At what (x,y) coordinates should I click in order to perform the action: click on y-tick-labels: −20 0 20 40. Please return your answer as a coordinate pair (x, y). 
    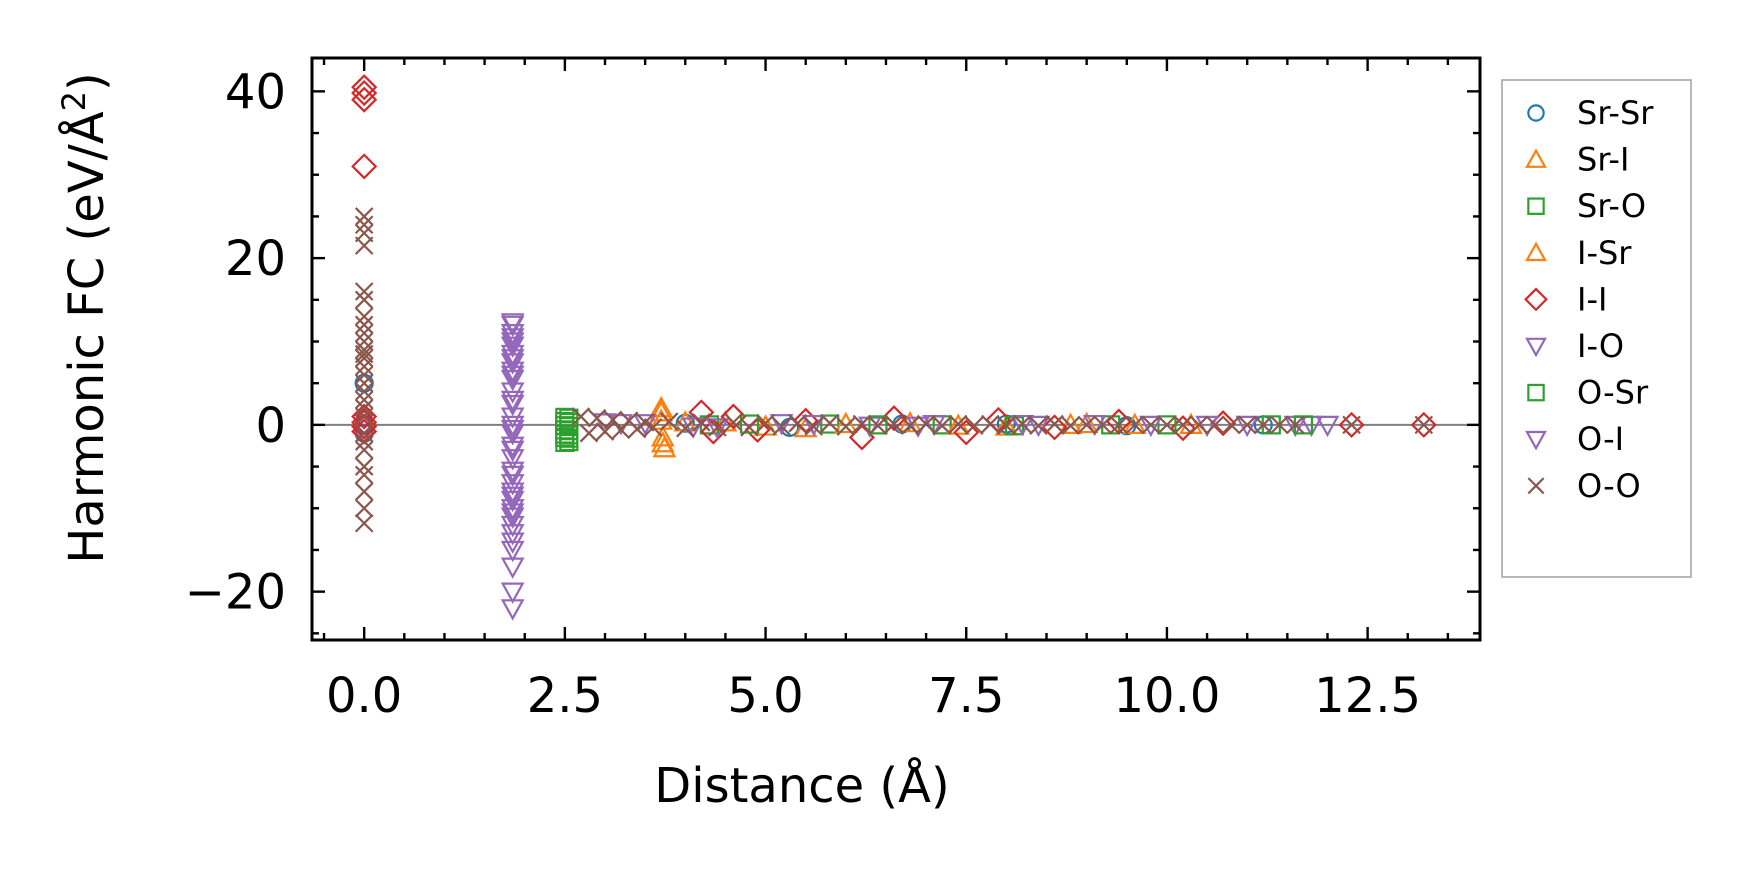
    Looking at the image, I should click on (235, 342).